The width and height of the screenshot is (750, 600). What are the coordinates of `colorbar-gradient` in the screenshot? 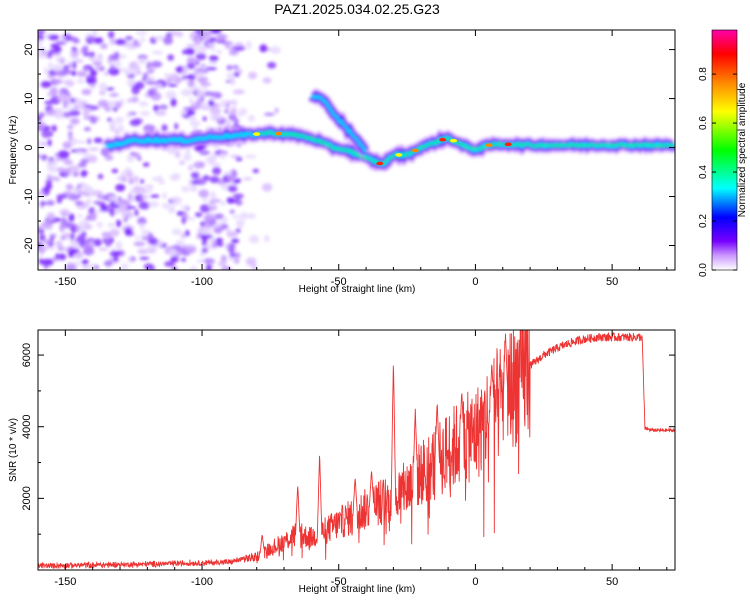 It's located at (724, 150).